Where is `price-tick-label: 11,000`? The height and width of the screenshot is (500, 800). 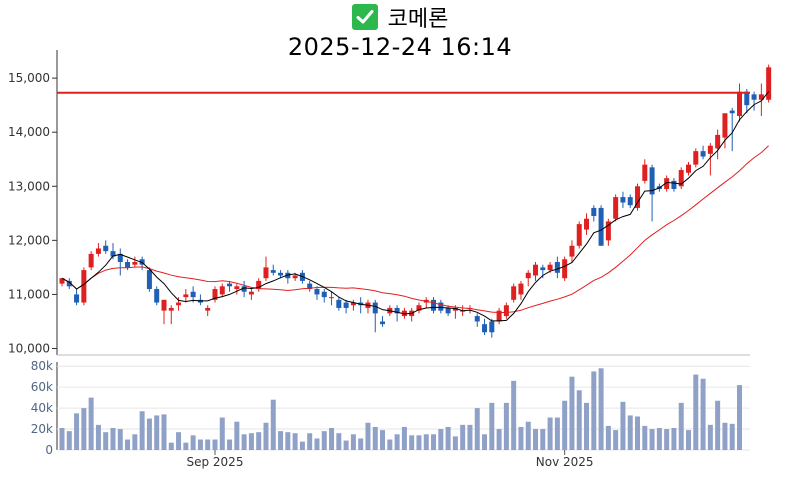
price-tick-label: 11,000 is located at coordinates (29, 294).